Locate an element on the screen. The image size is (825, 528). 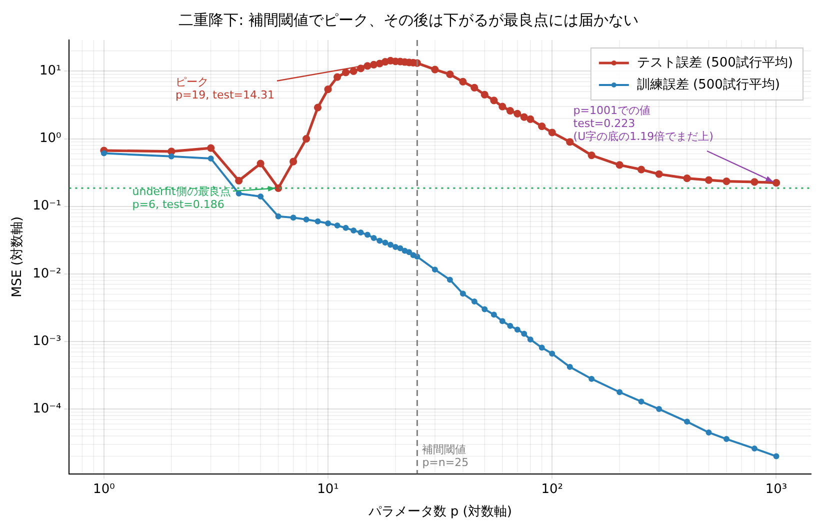
legend-label: テスト誤差 (500試行平均) is located at coordinates (715, 62).